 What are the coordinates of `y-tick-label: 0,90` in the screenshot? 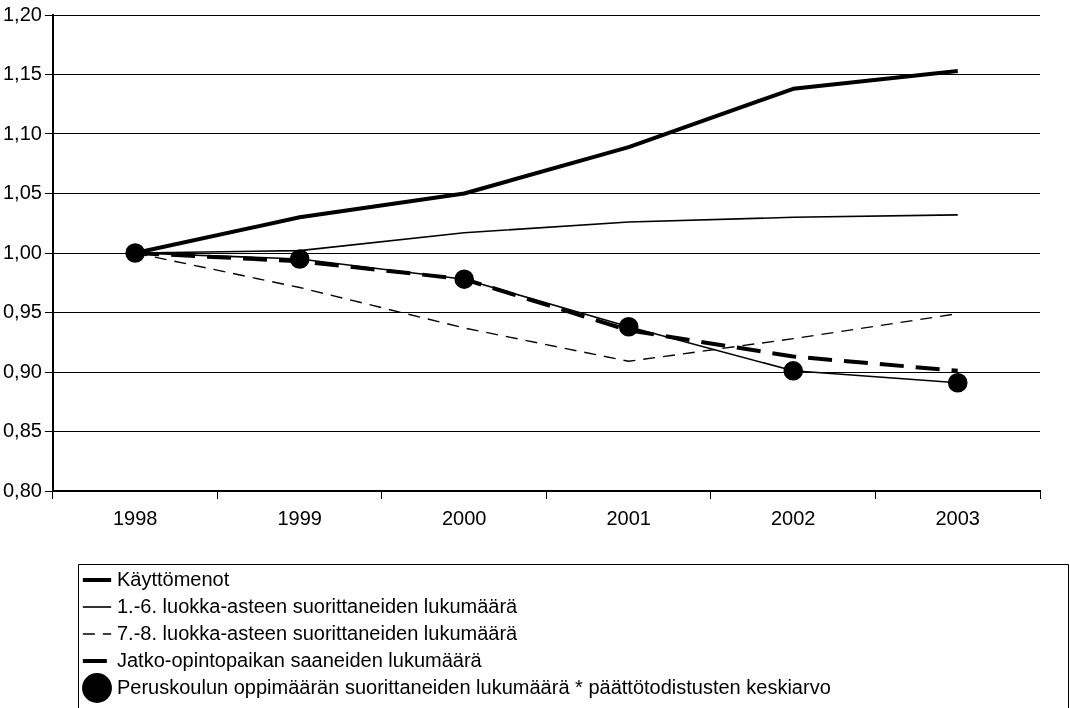 It's located at (22, 370).